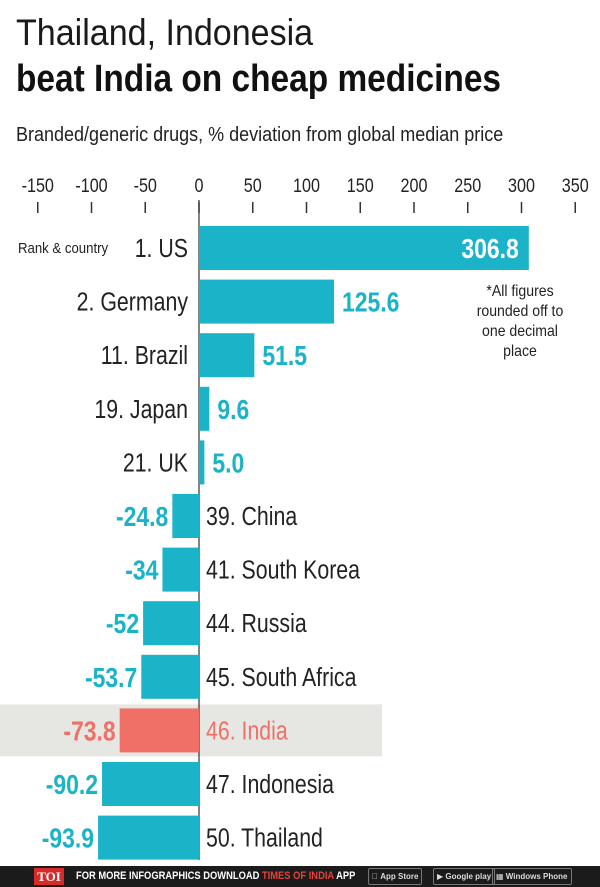 This screenshot has width=600, height=887. Describe the element at coordinates (63, 247) in the screenshot. I see `rank-country-label: Rank & country` at that location.